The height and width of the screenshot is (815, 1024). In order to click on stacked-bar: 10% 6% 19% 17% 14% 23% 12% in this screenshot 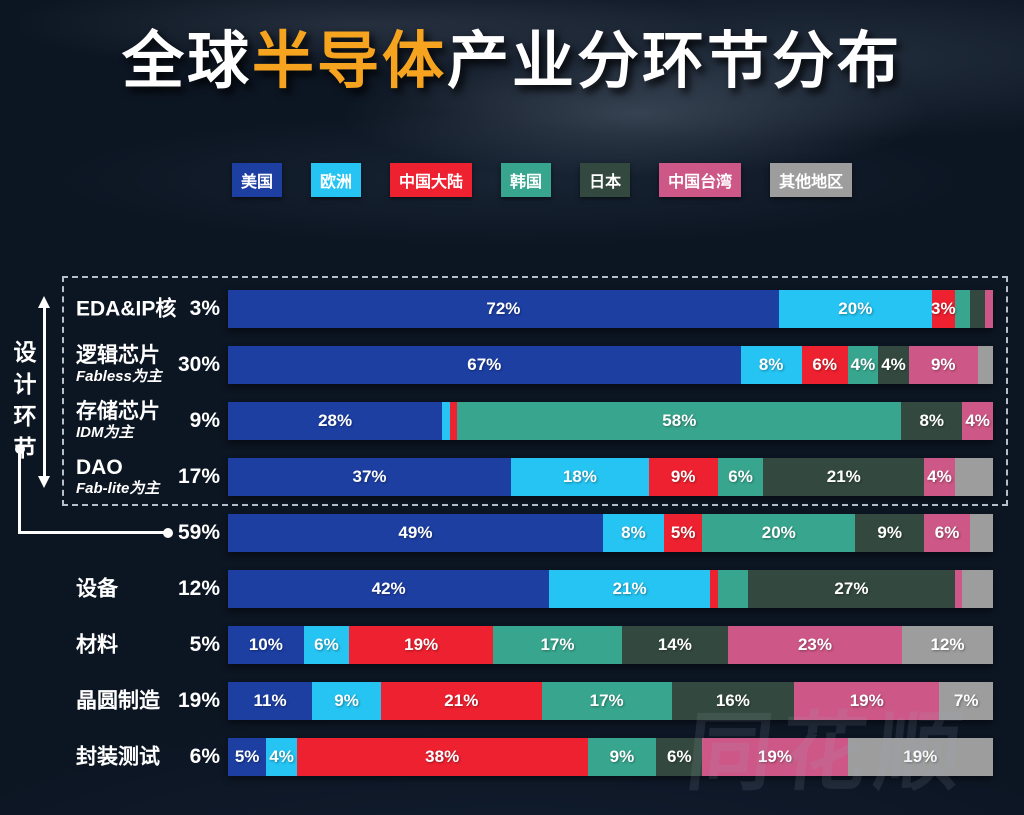, I will do `click(610, 645)`.